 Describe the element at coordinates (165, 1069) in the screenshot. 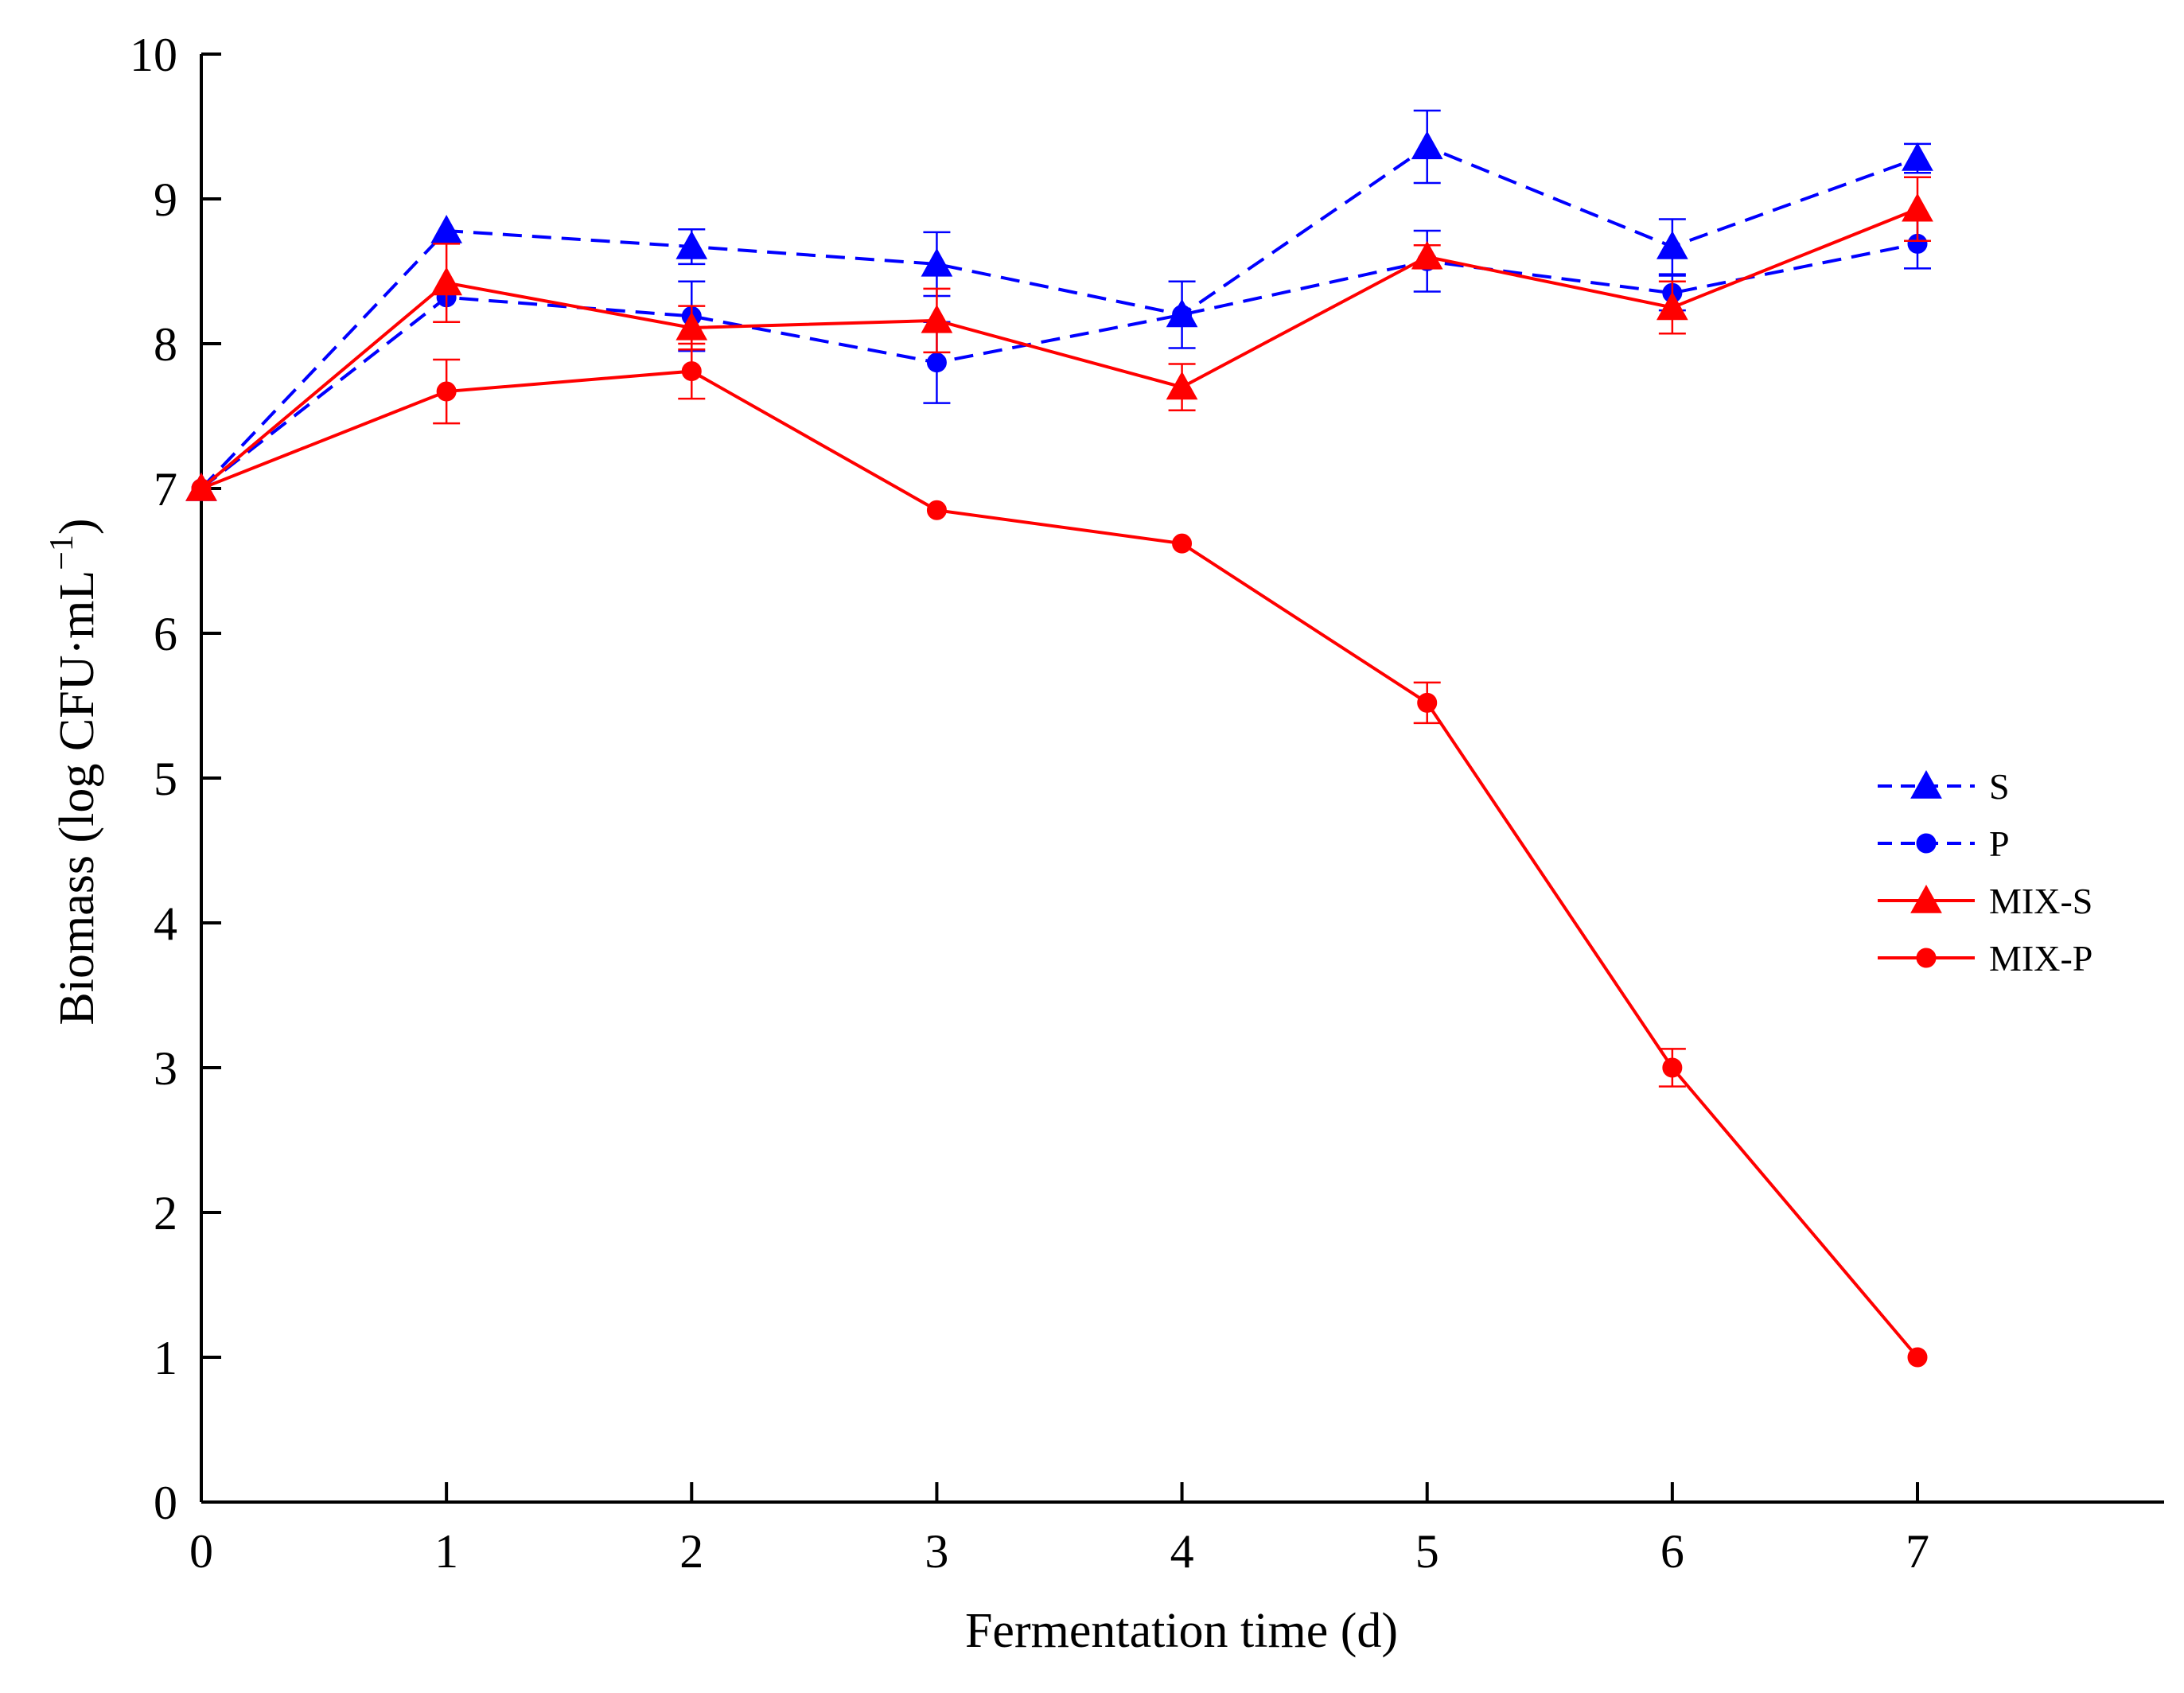

I see `y-tick-label: 3` at that location.